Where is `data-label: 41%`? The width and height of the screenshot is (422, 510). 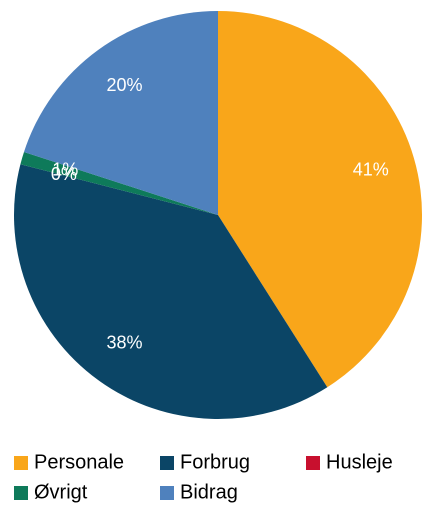
data-label: 41% is located at coordinates (371, 169).